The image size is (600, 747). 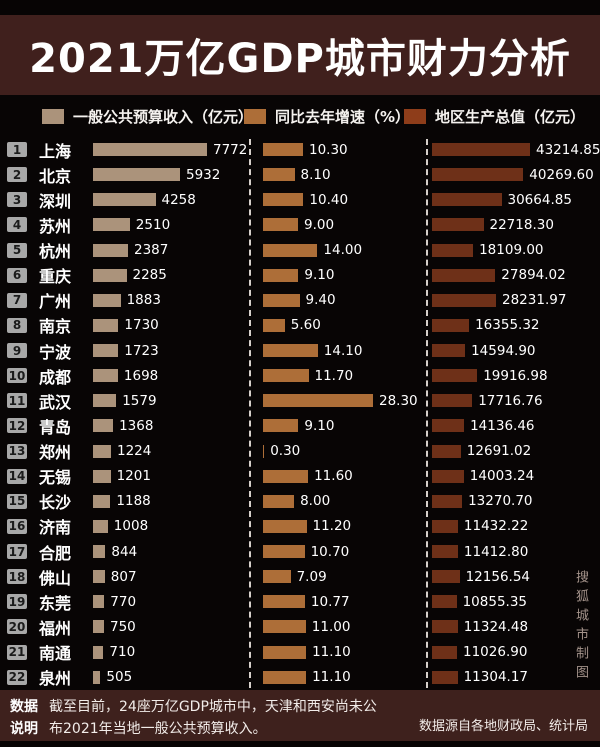 I want to click on city-label: 重庆, so click(x=55, y=277).